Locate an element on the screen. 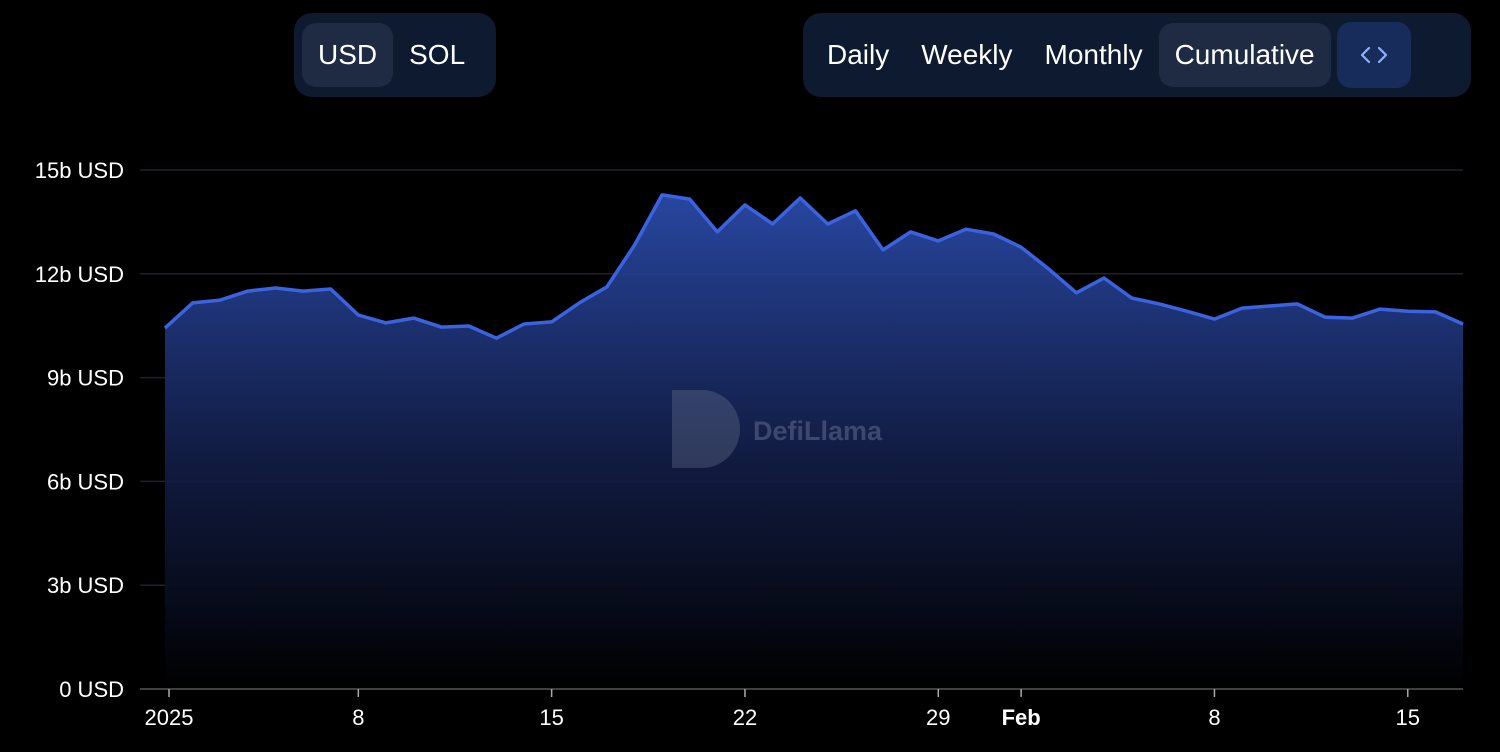 This screenshot has height=752, width=1500. toggle-button: Daily is located at coordinates (858, 54).